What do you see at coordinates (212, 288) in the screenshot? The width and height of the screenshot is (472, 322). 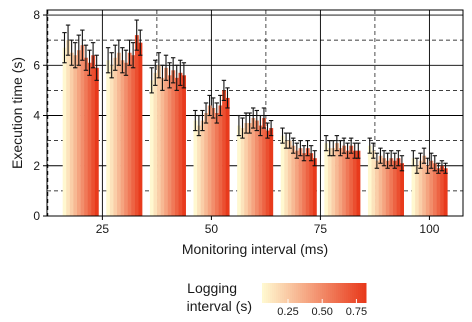 I see `legend-title-line-1: Logging` at bounding box center [212, 288].